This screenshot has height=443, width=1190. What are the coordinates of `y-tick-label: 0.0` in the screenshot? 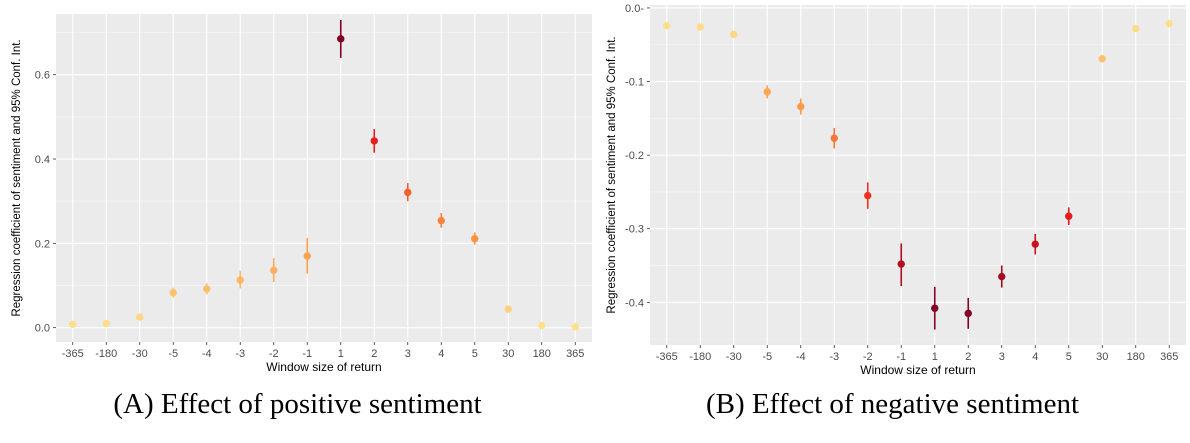 It's located at (42, 329).